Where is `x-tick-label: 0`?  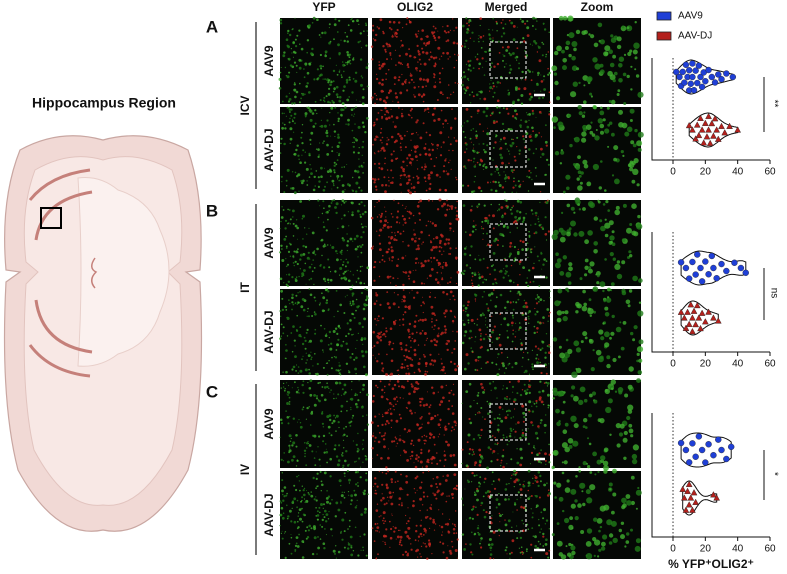 x-tick-label: 0 is located at coordinates (673, 172).